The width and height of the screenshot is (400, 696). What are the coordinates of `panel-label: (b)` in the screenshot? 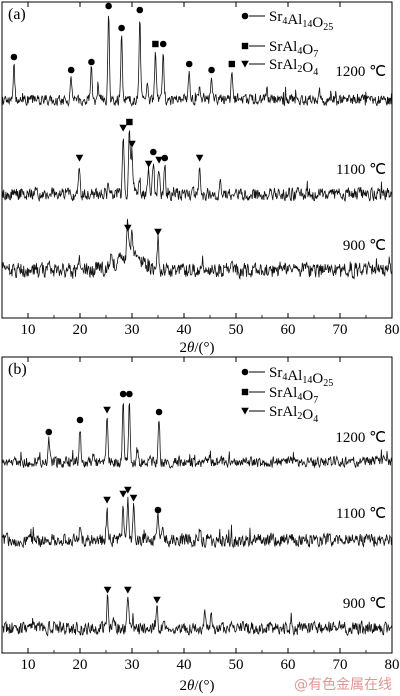 It's located at (17, 369).